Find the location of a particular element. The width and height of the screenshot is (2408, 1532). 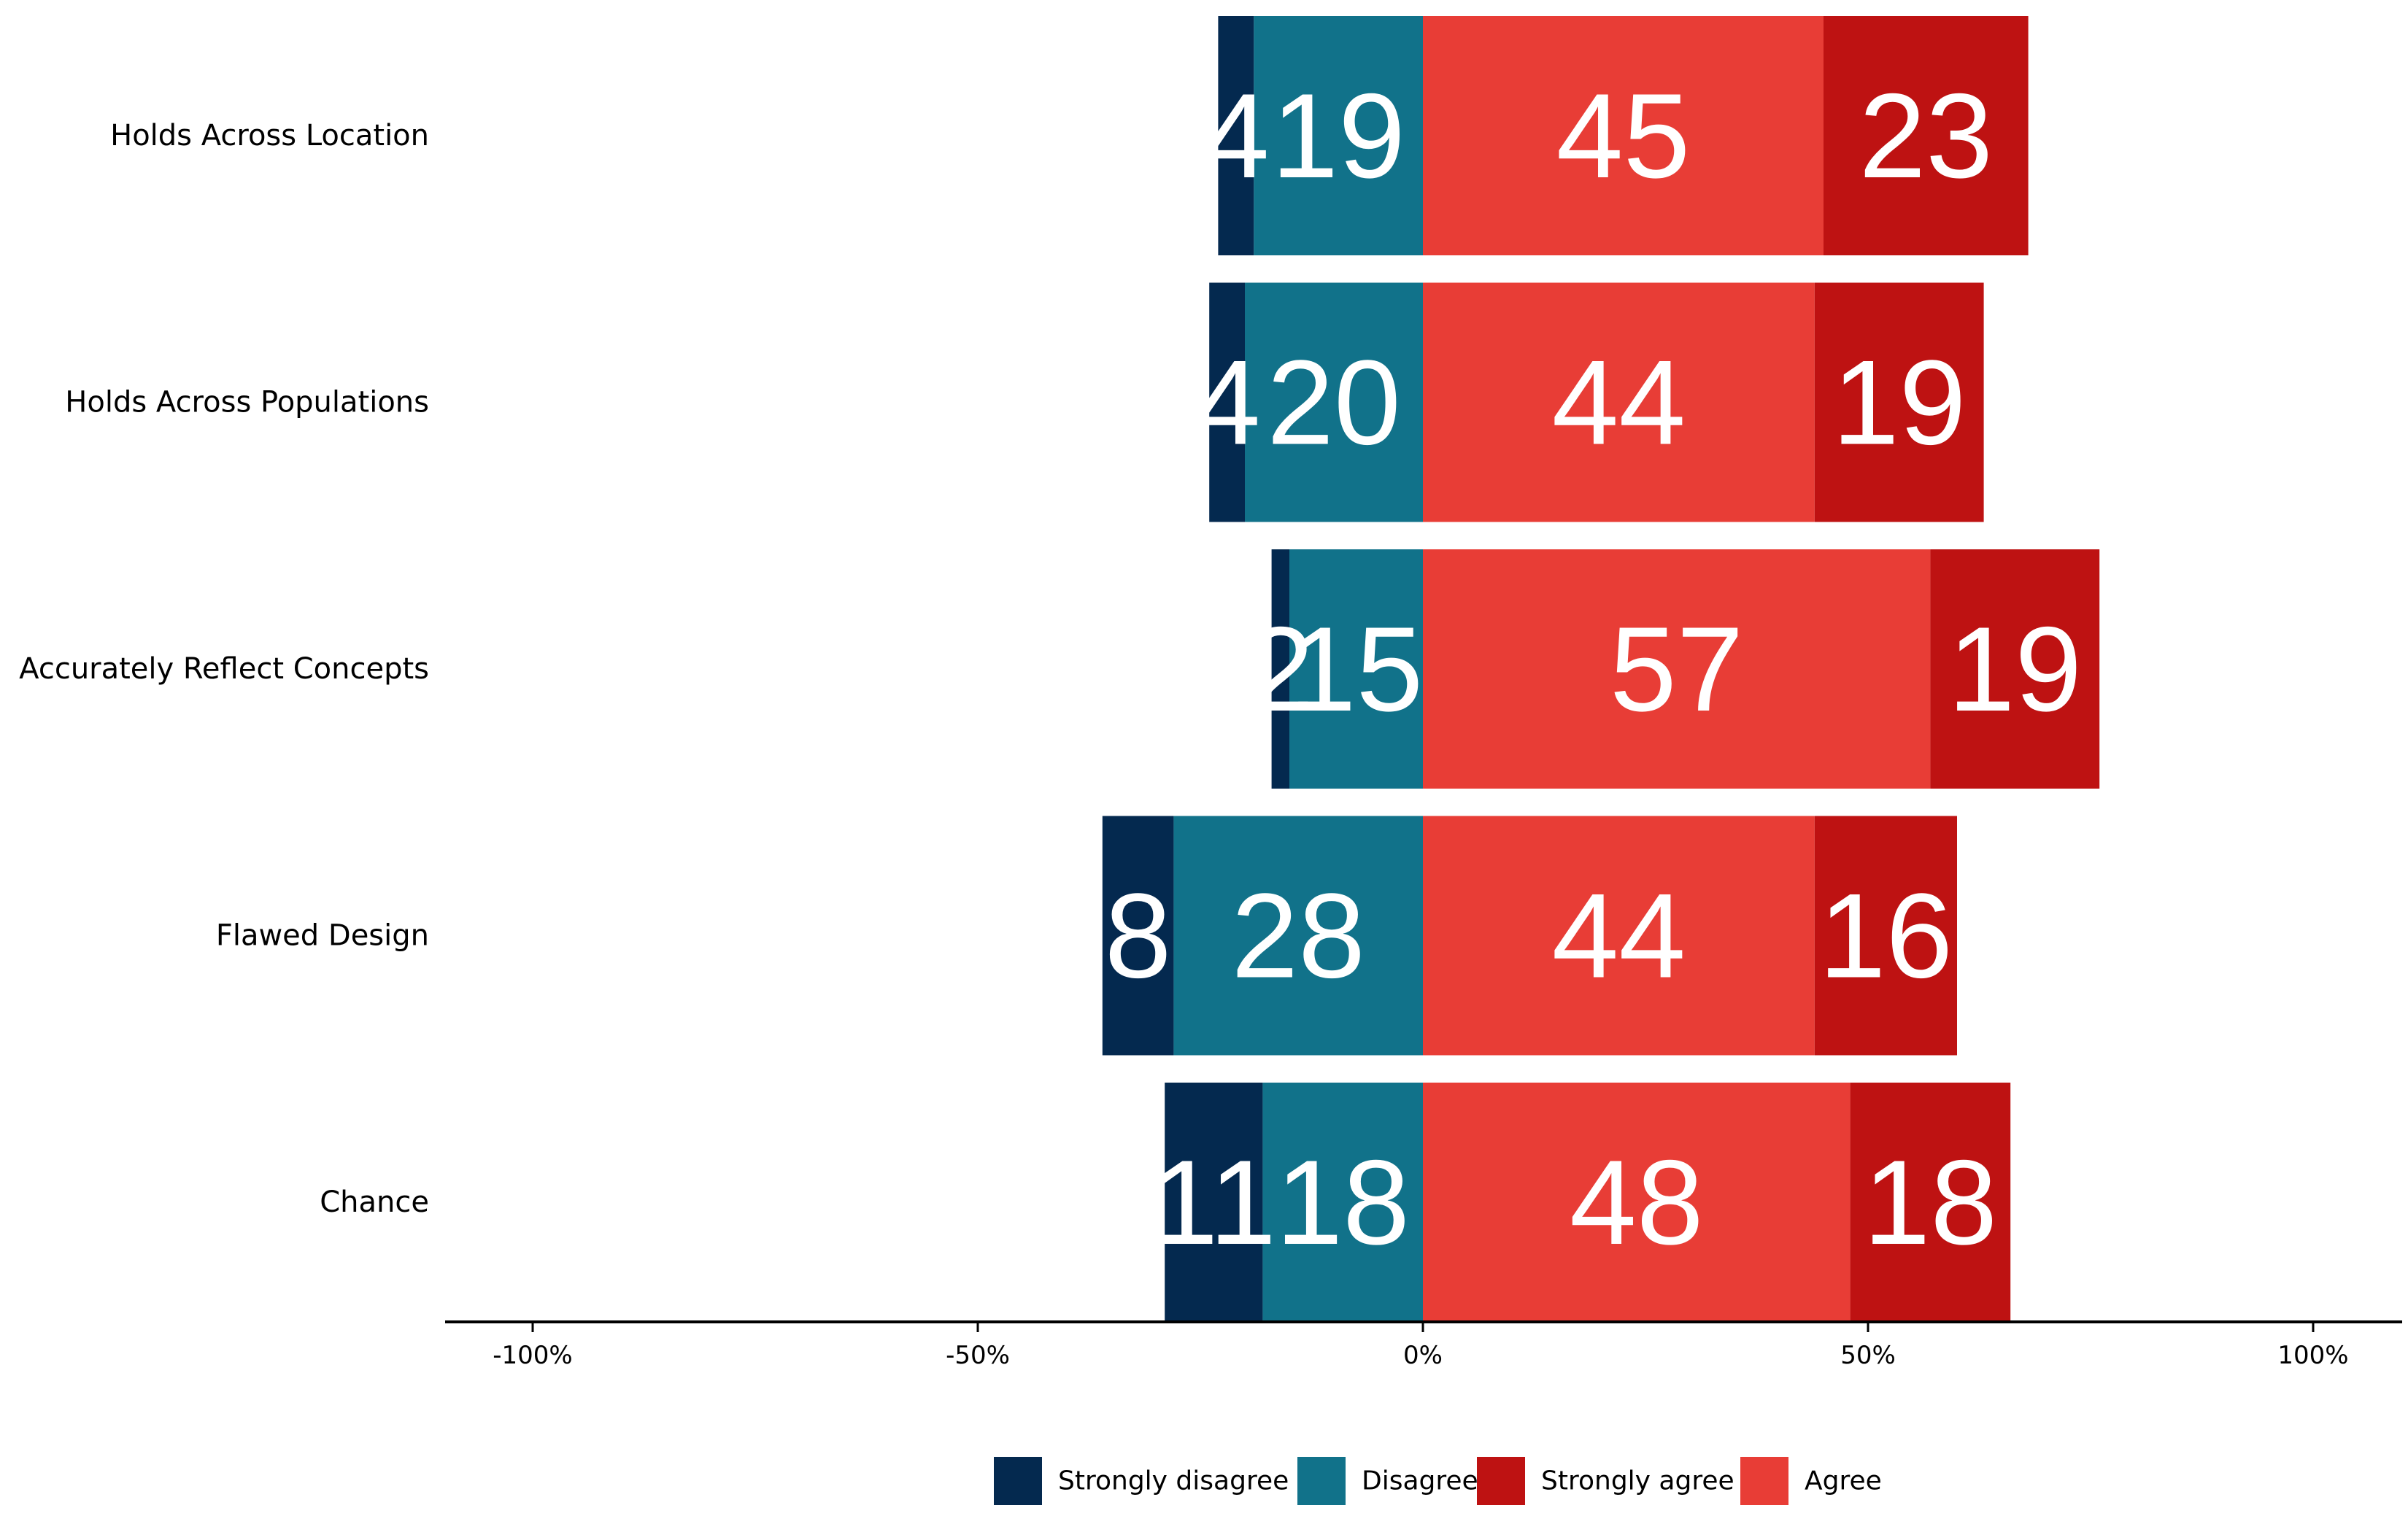

legend-item-strongly_agree: Strongly agree is located at coordinates (1605, 1481).